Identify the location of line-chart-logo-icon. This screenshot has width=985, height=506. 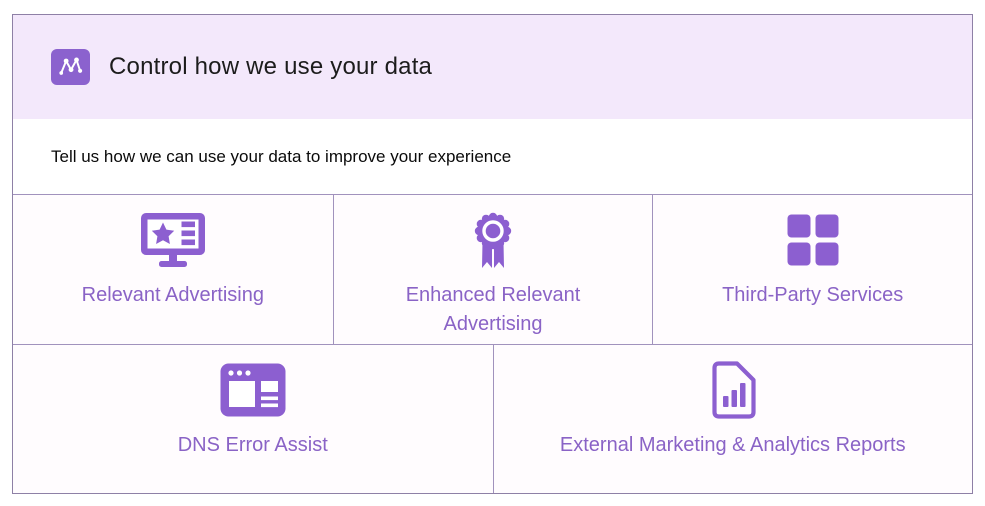
(70, 67).